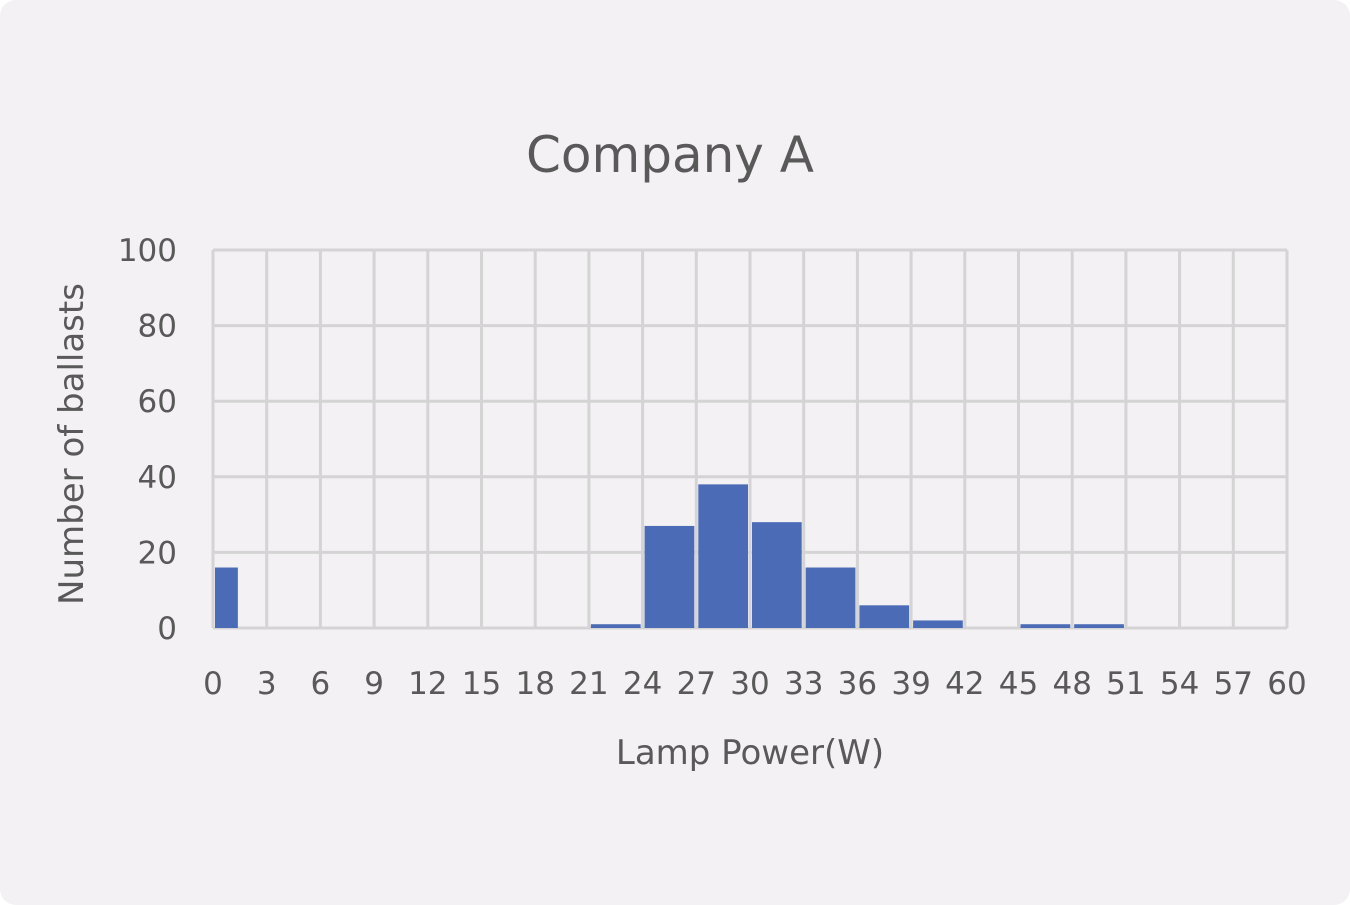  What do you see at coordinates (857, 684) in the screenshot?
I see `x-tick-label: 36` at bounding box center [857, 684].